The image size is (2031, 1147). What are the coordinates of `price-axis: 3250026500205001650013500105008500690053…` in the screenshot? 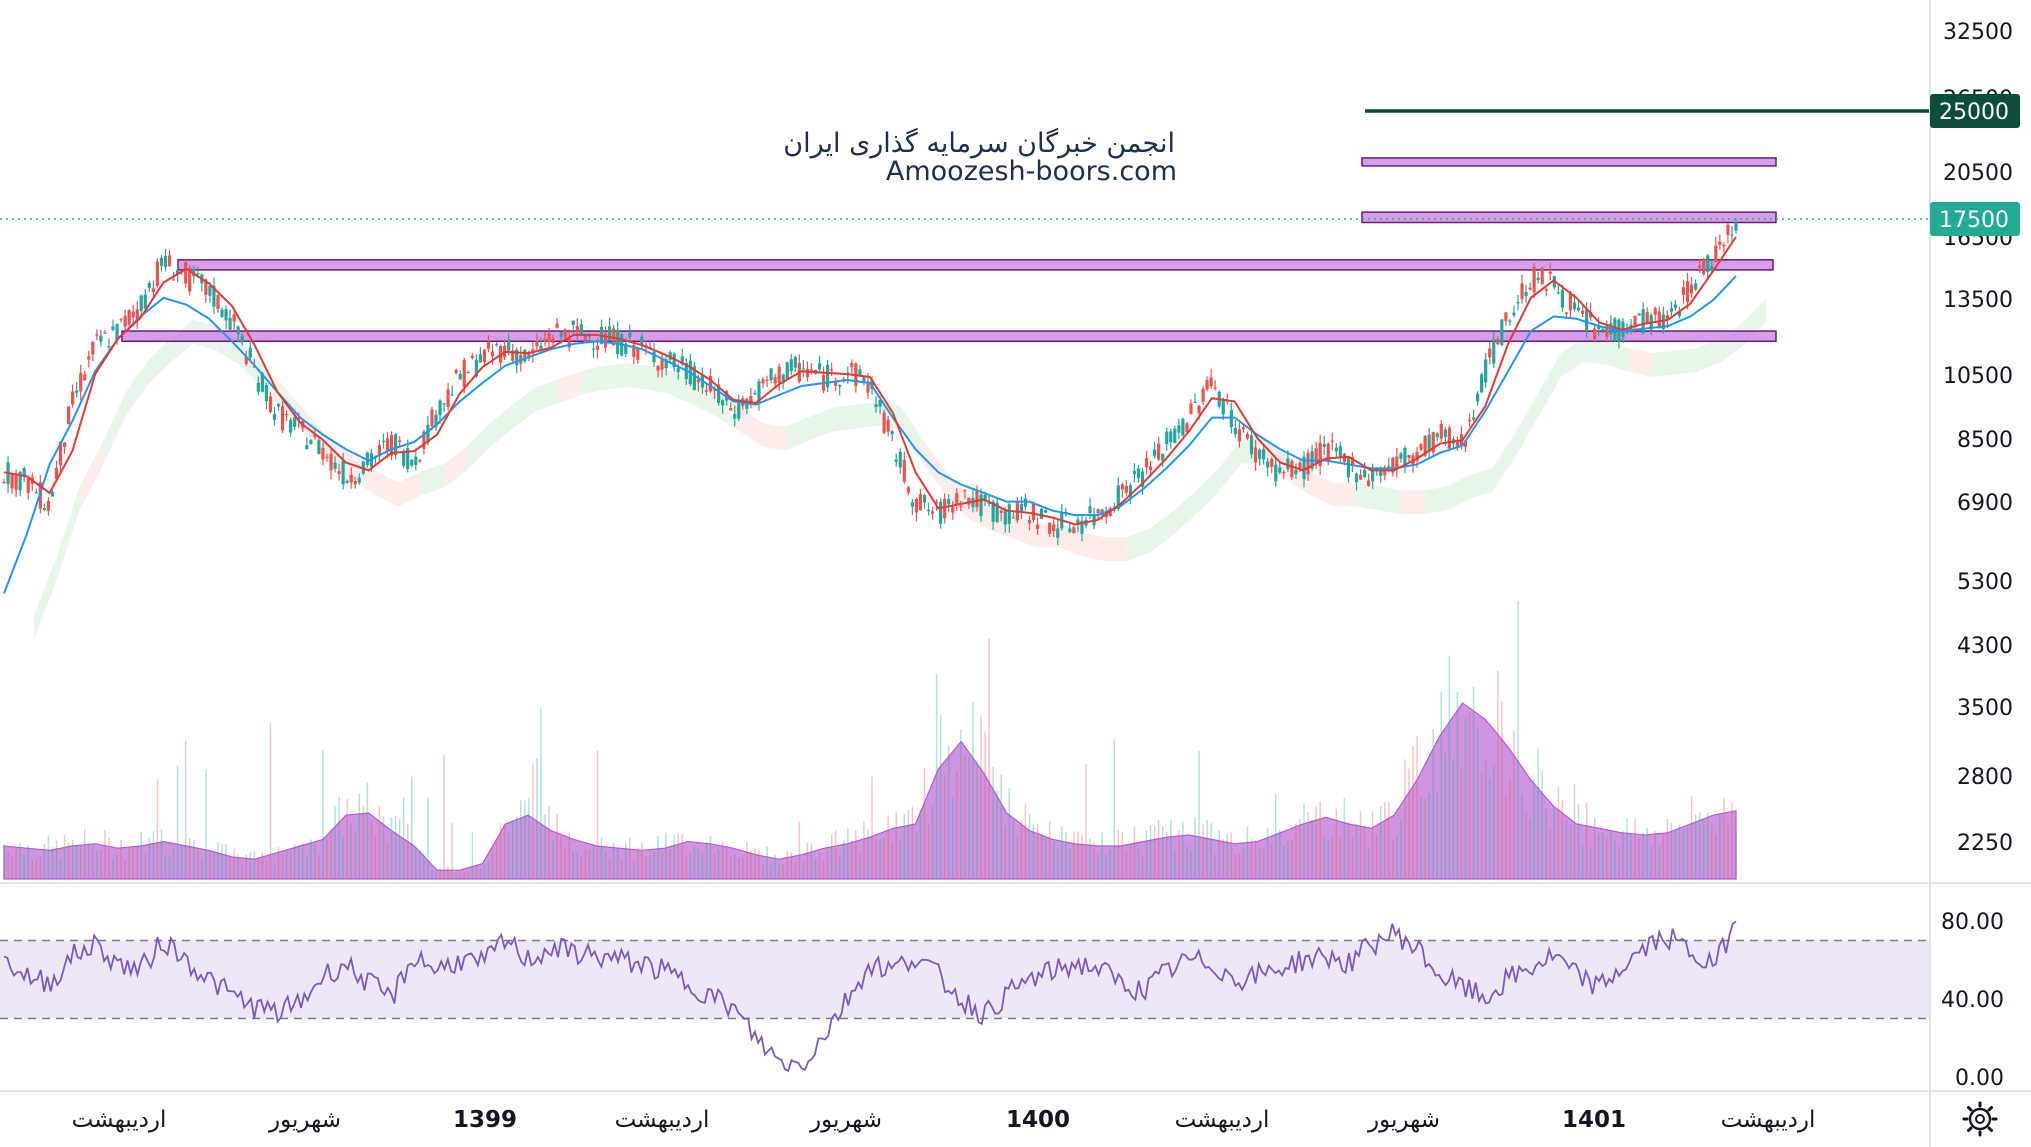 It's located at (1978, 438).